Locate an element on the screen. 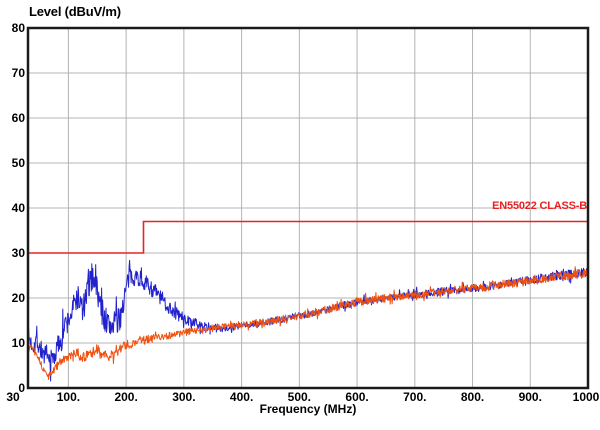 The height and width of the screenshot is (430, 600). y-tick-label: 10 is located at coordinates (19, 343).